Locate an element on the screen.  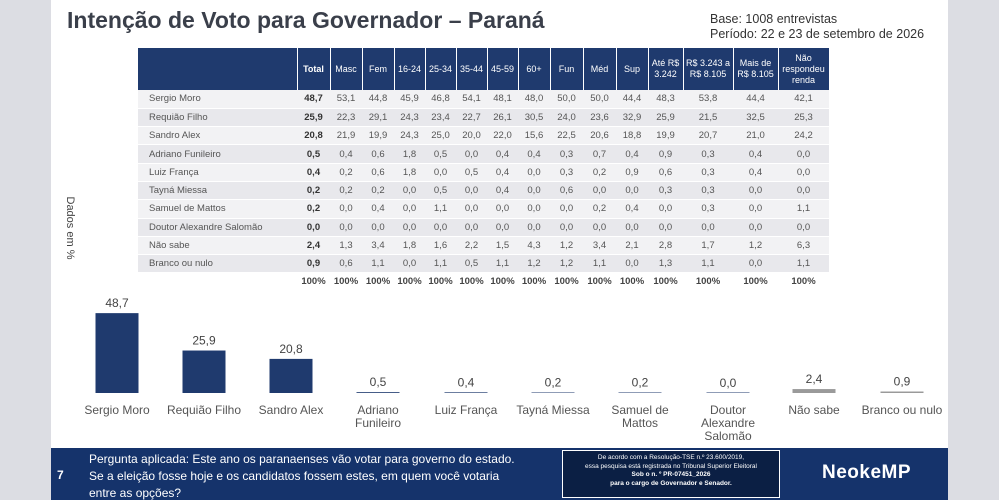
column-header: Total is located at coordinates (314, 69).